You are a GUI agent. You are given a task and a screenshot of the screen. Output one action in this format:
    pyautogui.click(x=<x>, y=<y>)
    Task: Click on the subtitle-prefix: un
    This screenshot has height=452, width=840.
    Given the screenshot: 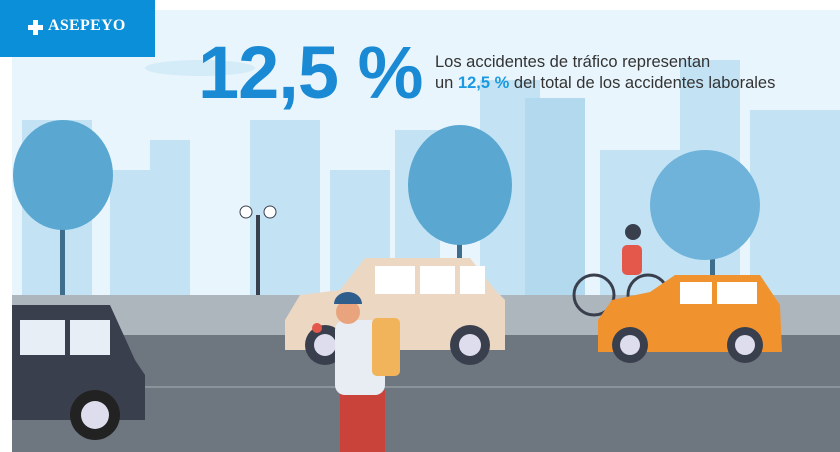 What is the action you would take?
    pyautogui.click(x=444, y=83)
    